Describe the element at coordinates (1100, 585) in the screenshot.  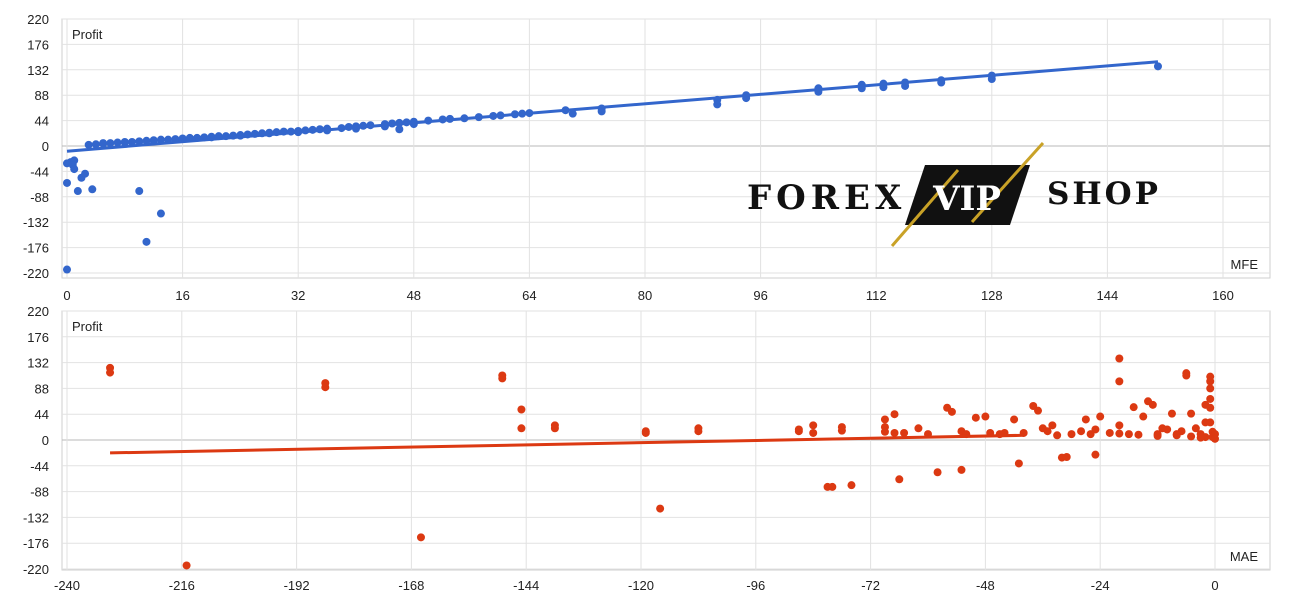
I see `mae-x-tick-label: -24` at that location.